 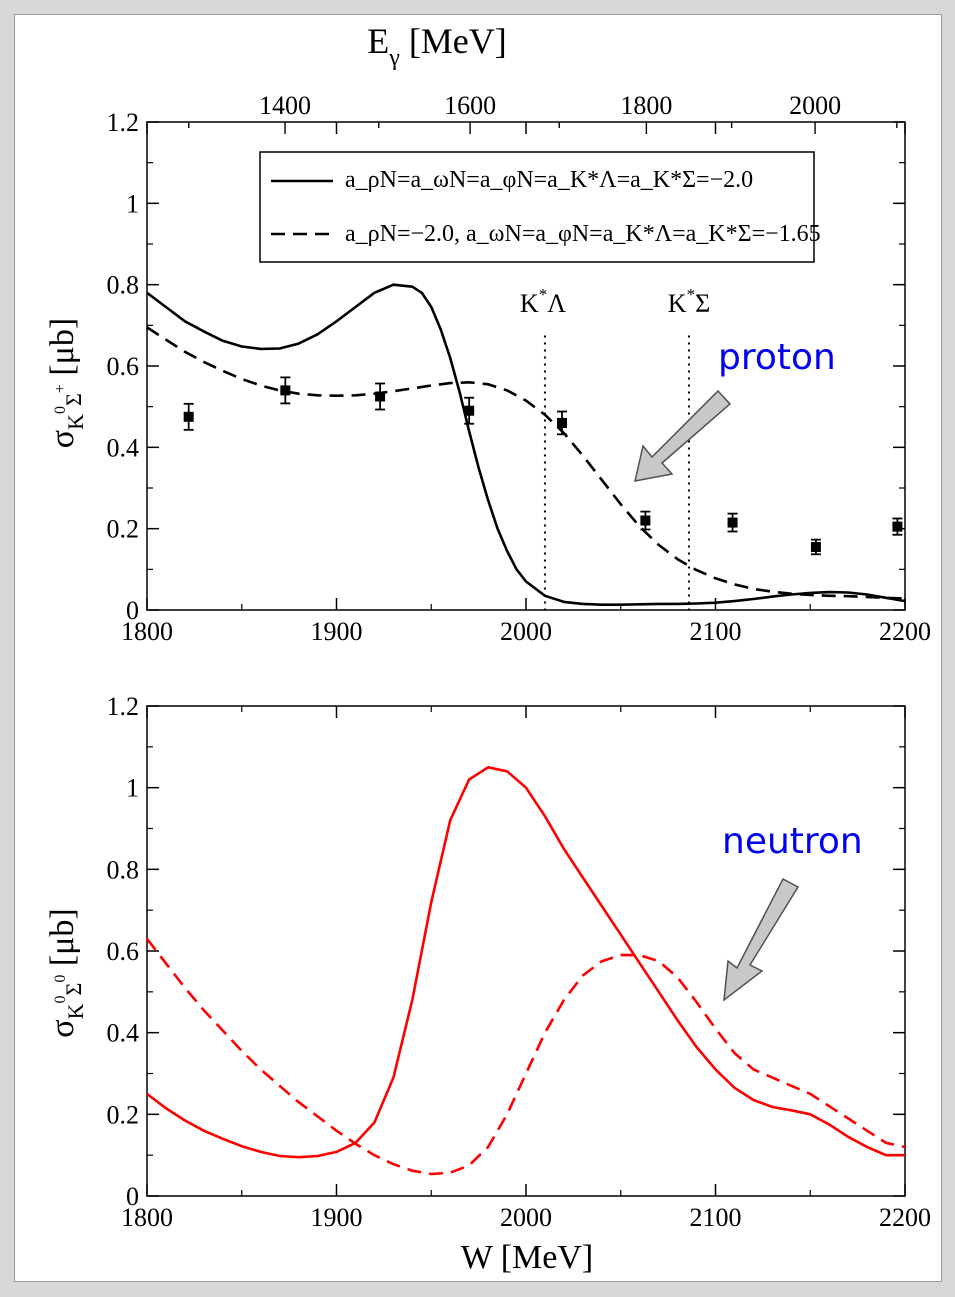 I want to click on bottom-x-tick-label: 1900, so click(x=337, y=1217).